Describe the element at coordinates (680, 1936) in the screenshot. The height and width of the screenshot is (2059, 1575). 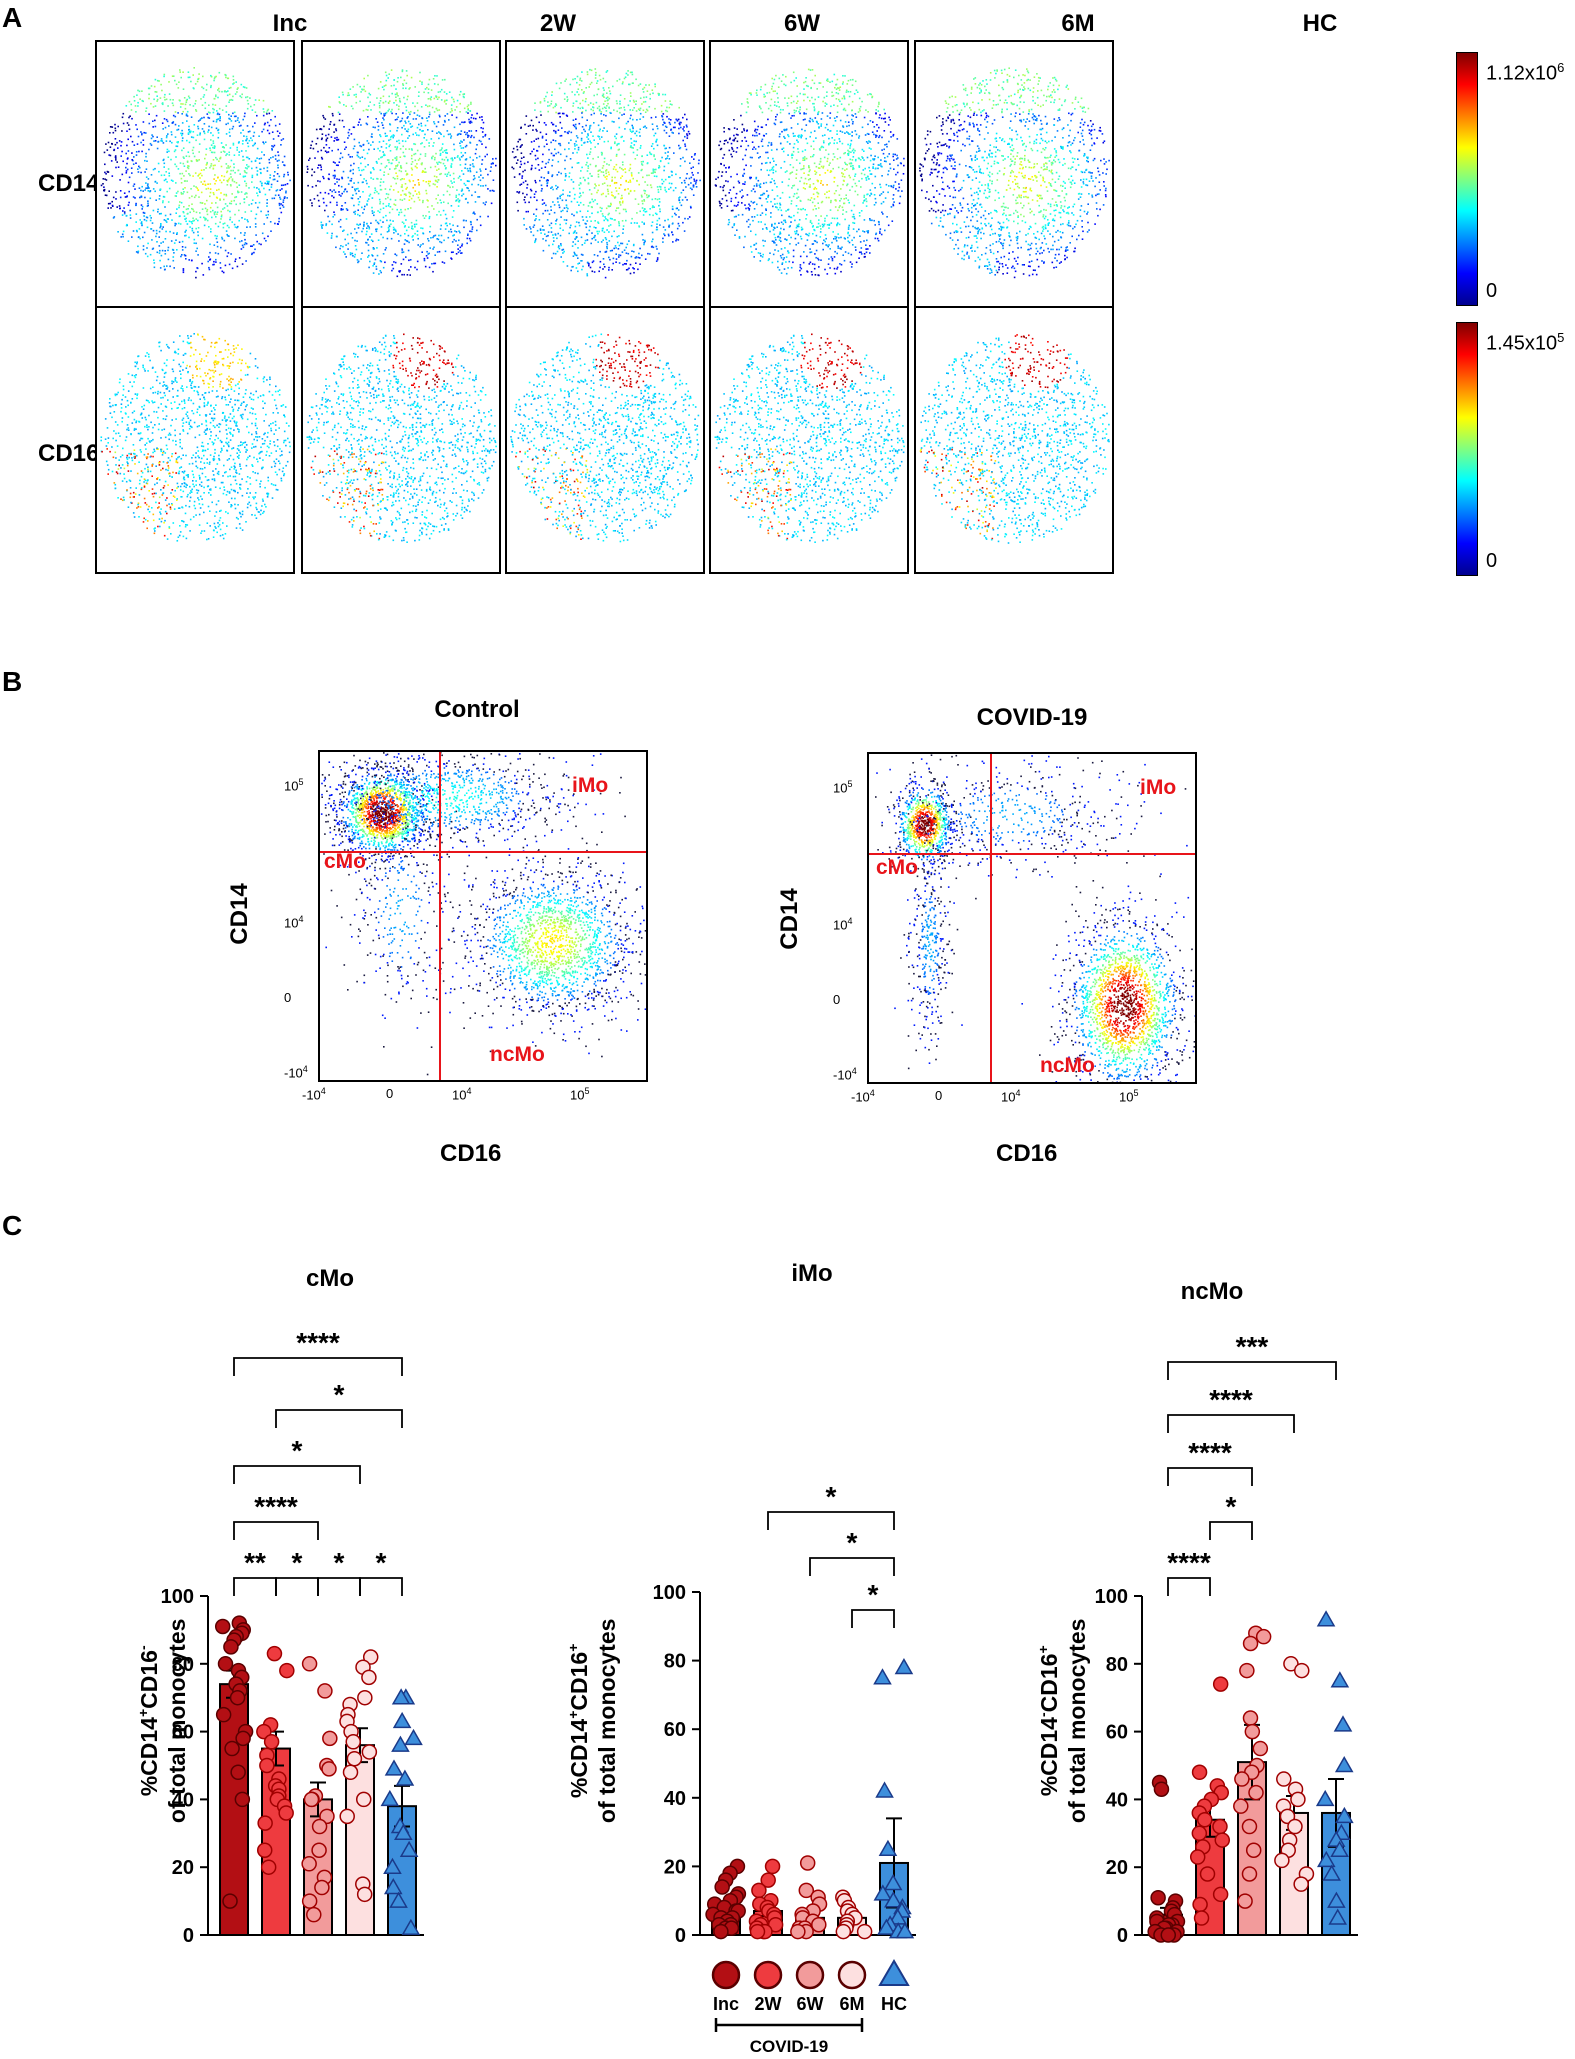
I see `y-tick-label-1-0: 0` at that location.